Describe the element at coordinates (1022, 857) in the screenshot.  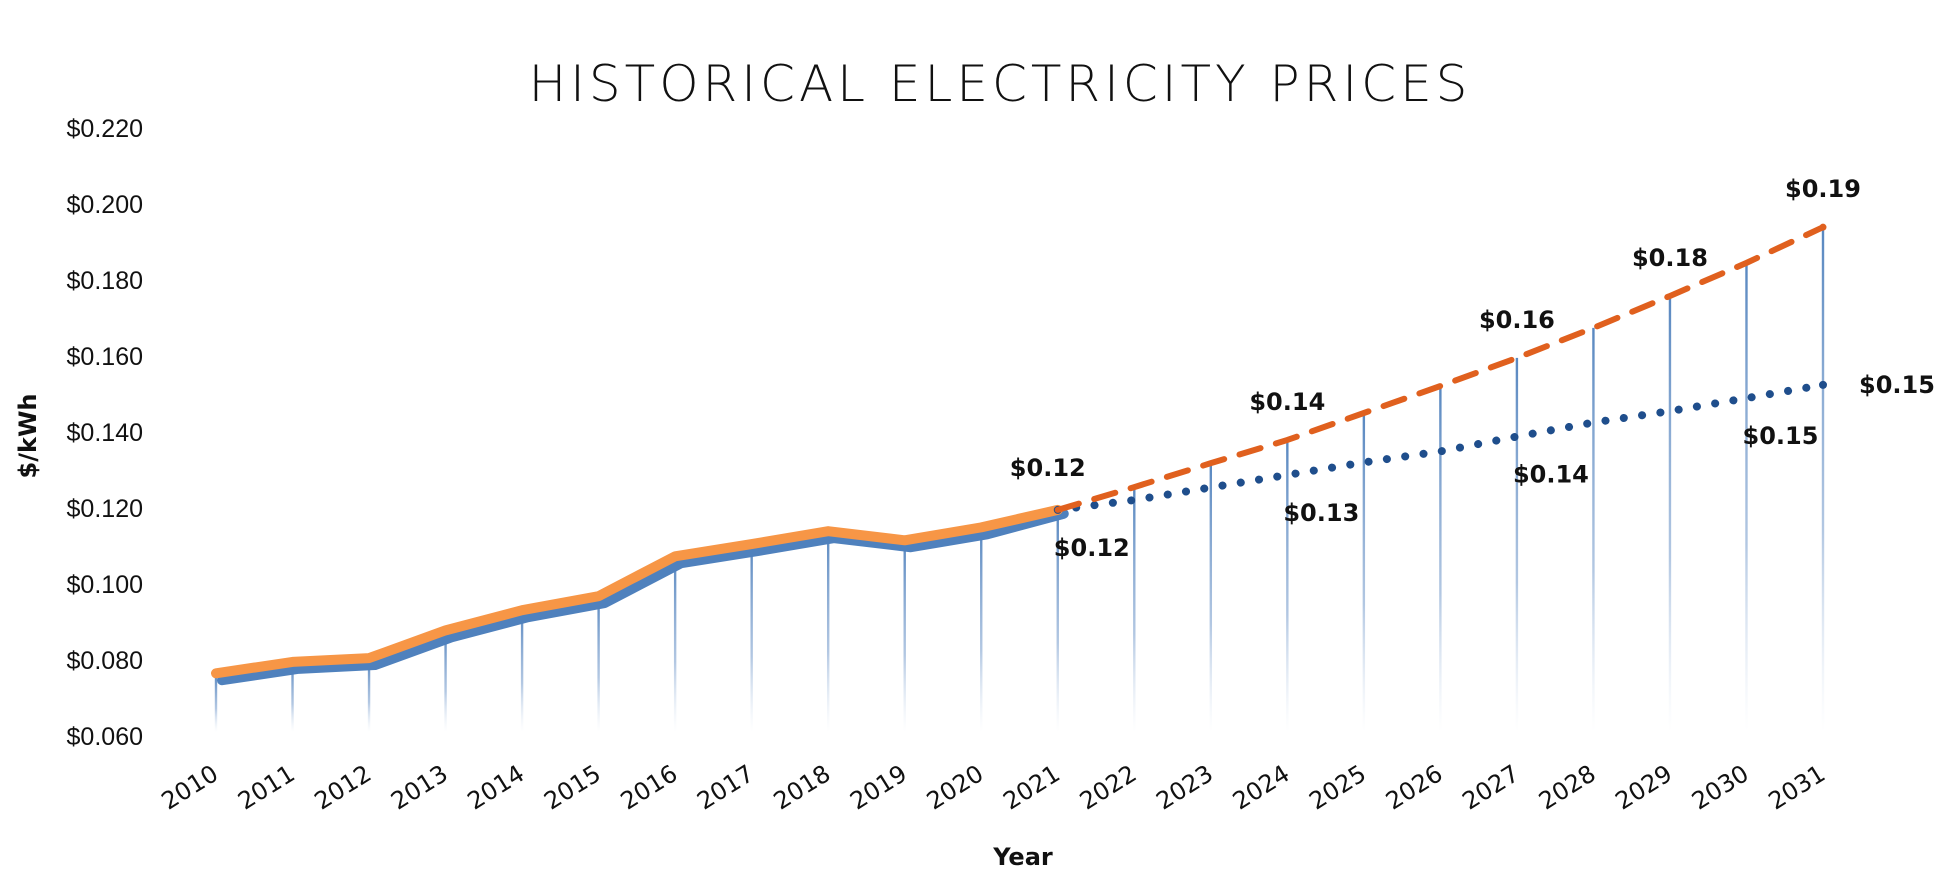
I see `x-axis-title: Year` at that location.